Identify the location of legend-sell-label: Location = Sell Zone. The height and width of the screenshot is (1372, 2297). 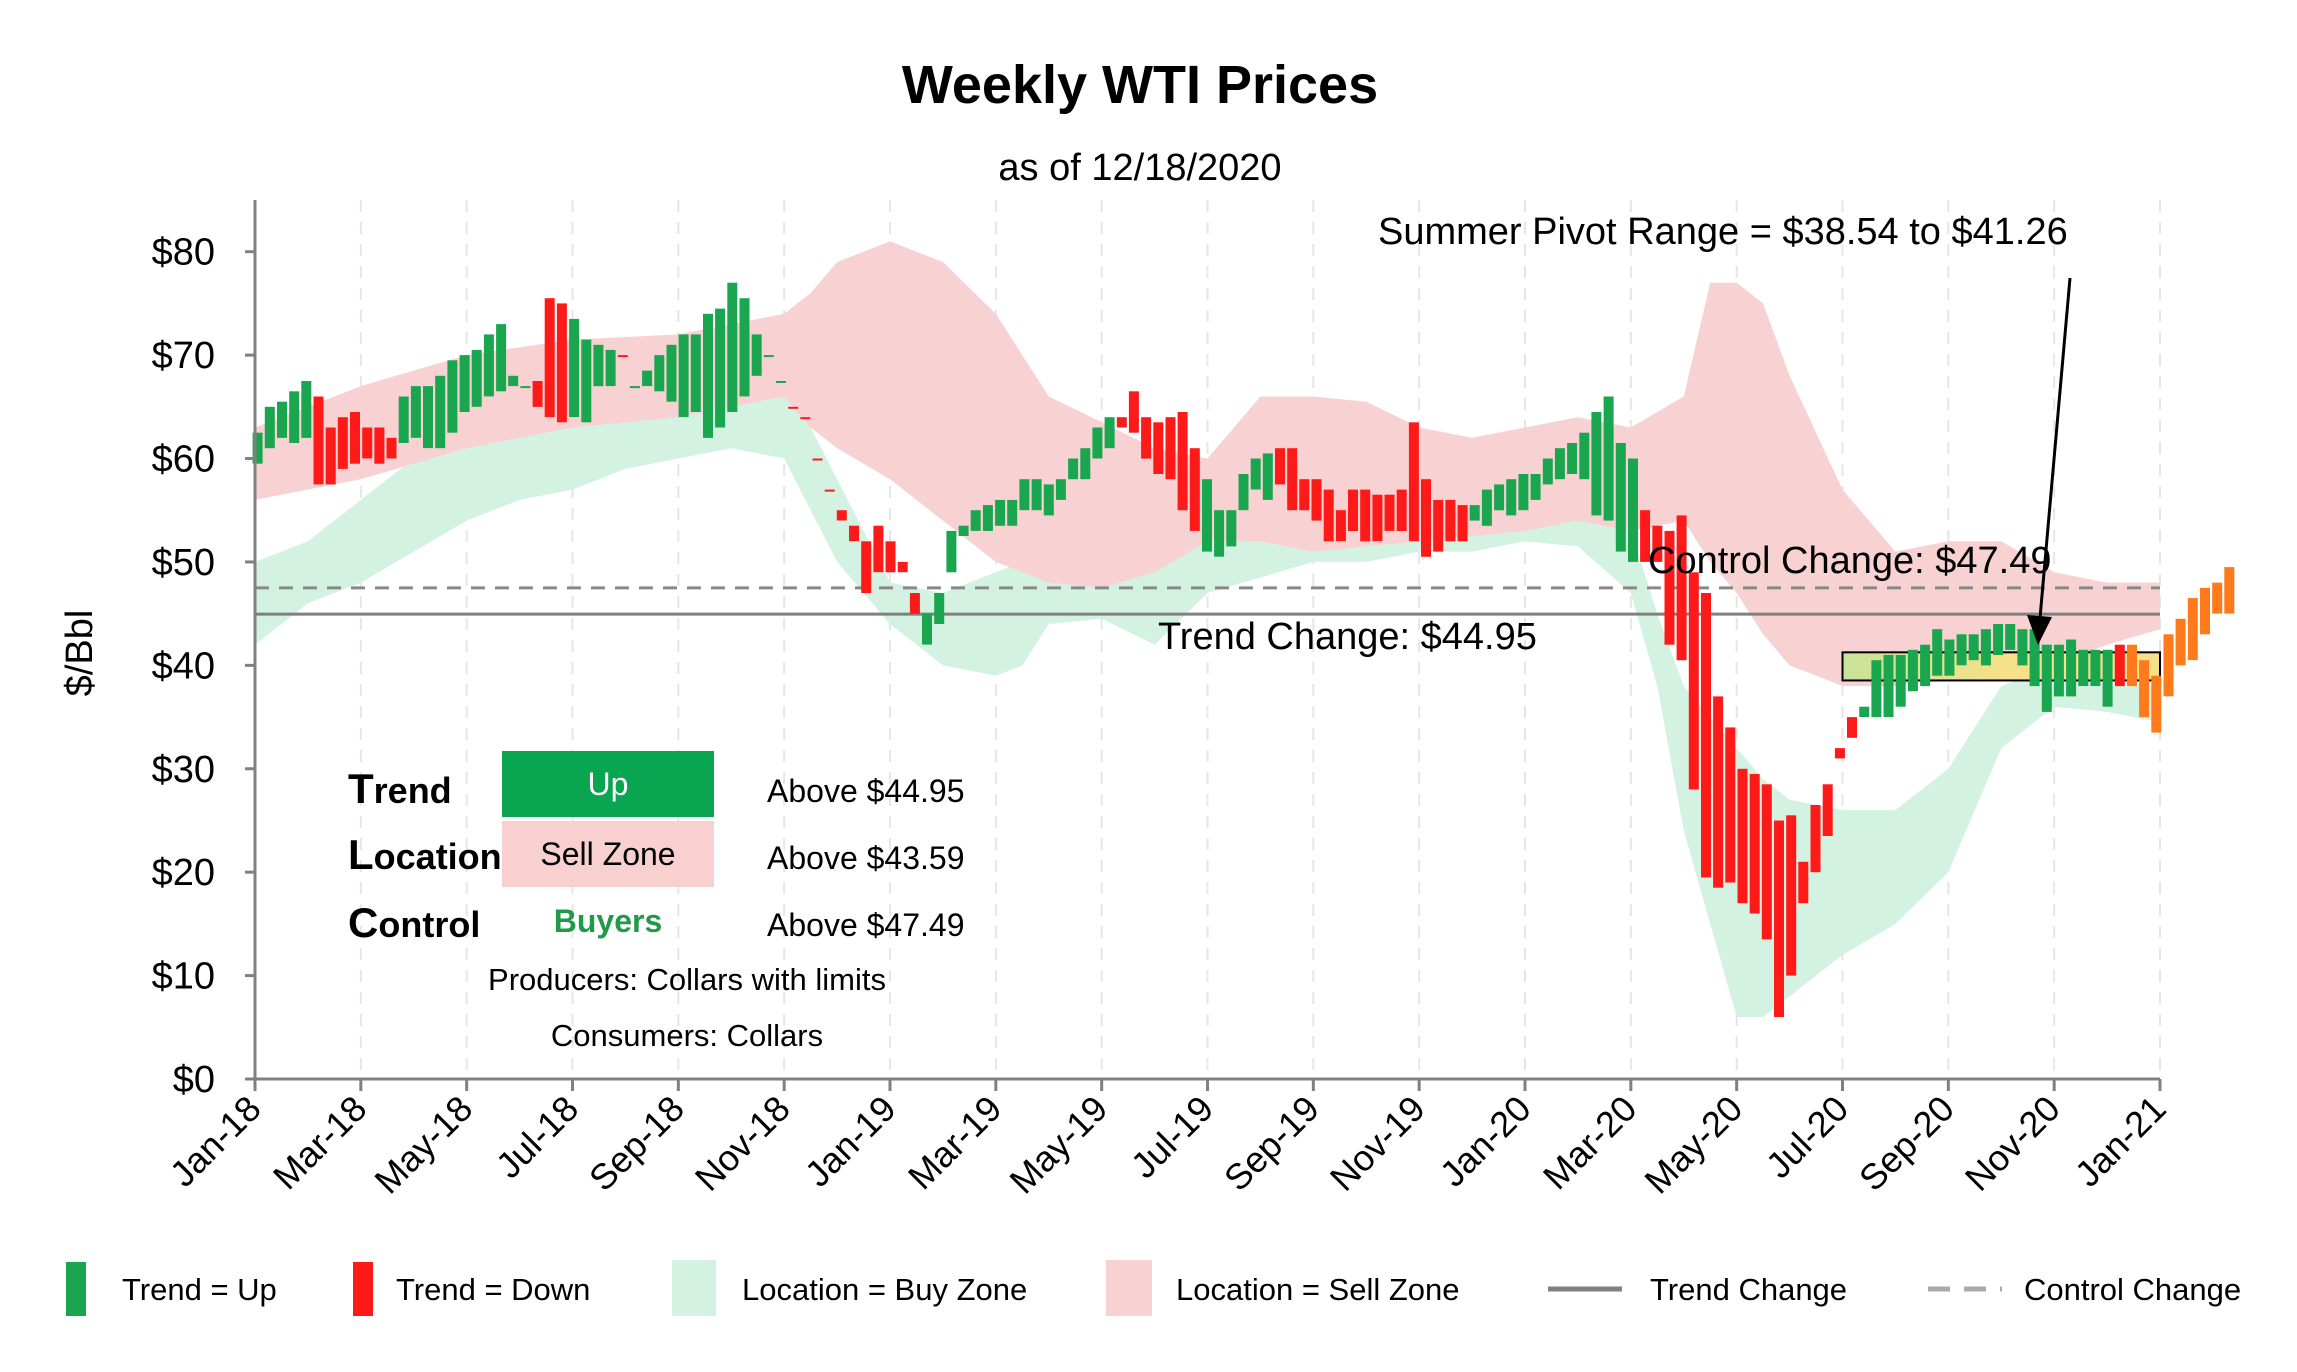
(1318, 1289).